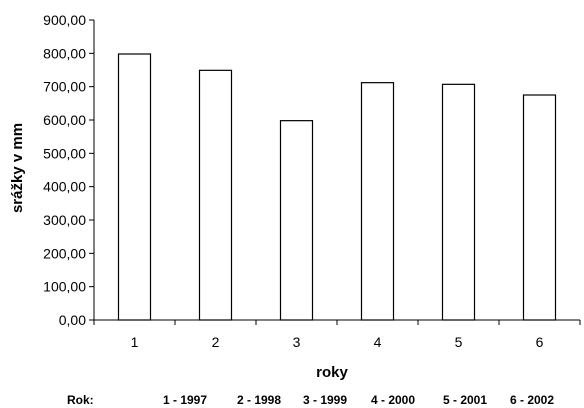  Describe the element at coordinates (532, 400) in the screenshot. I see `year-key-item: 6 - 2002` at that location.